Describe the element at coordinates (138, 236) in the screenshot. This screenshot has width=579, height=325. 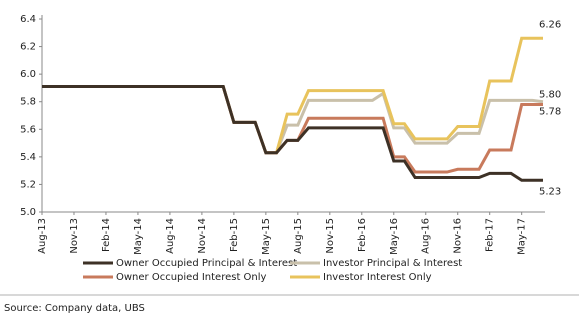
I see `x-tick-label: May-14` at that location.